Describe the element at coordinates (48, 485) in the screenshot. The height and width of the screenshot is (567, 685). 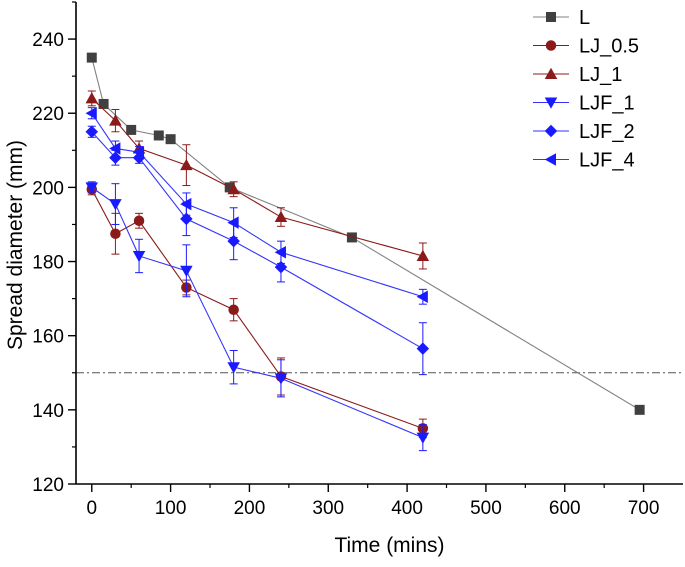
I see `y-tick-label: 120` at that location.